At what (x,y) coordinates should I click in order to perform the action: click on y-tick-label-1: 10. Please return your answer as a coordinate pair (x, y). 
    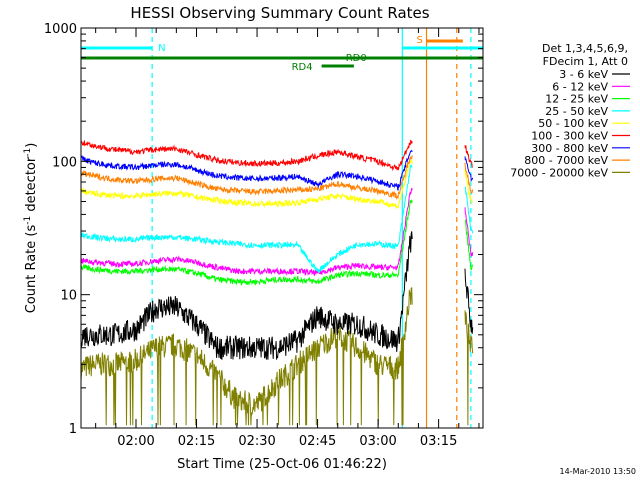
    Looking at the image, I should click on (68, 296).